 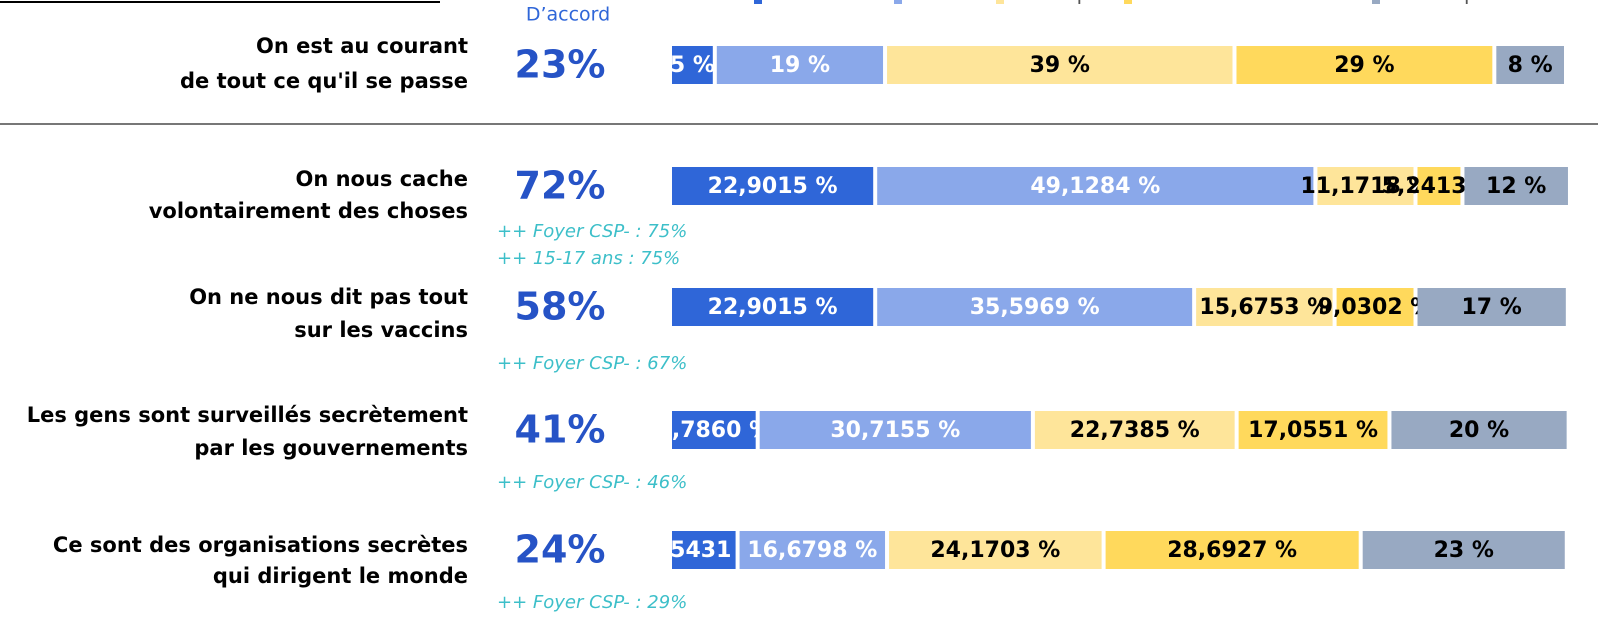 I want to click on legend-label: Plutôt, so click(x=939, y=2).